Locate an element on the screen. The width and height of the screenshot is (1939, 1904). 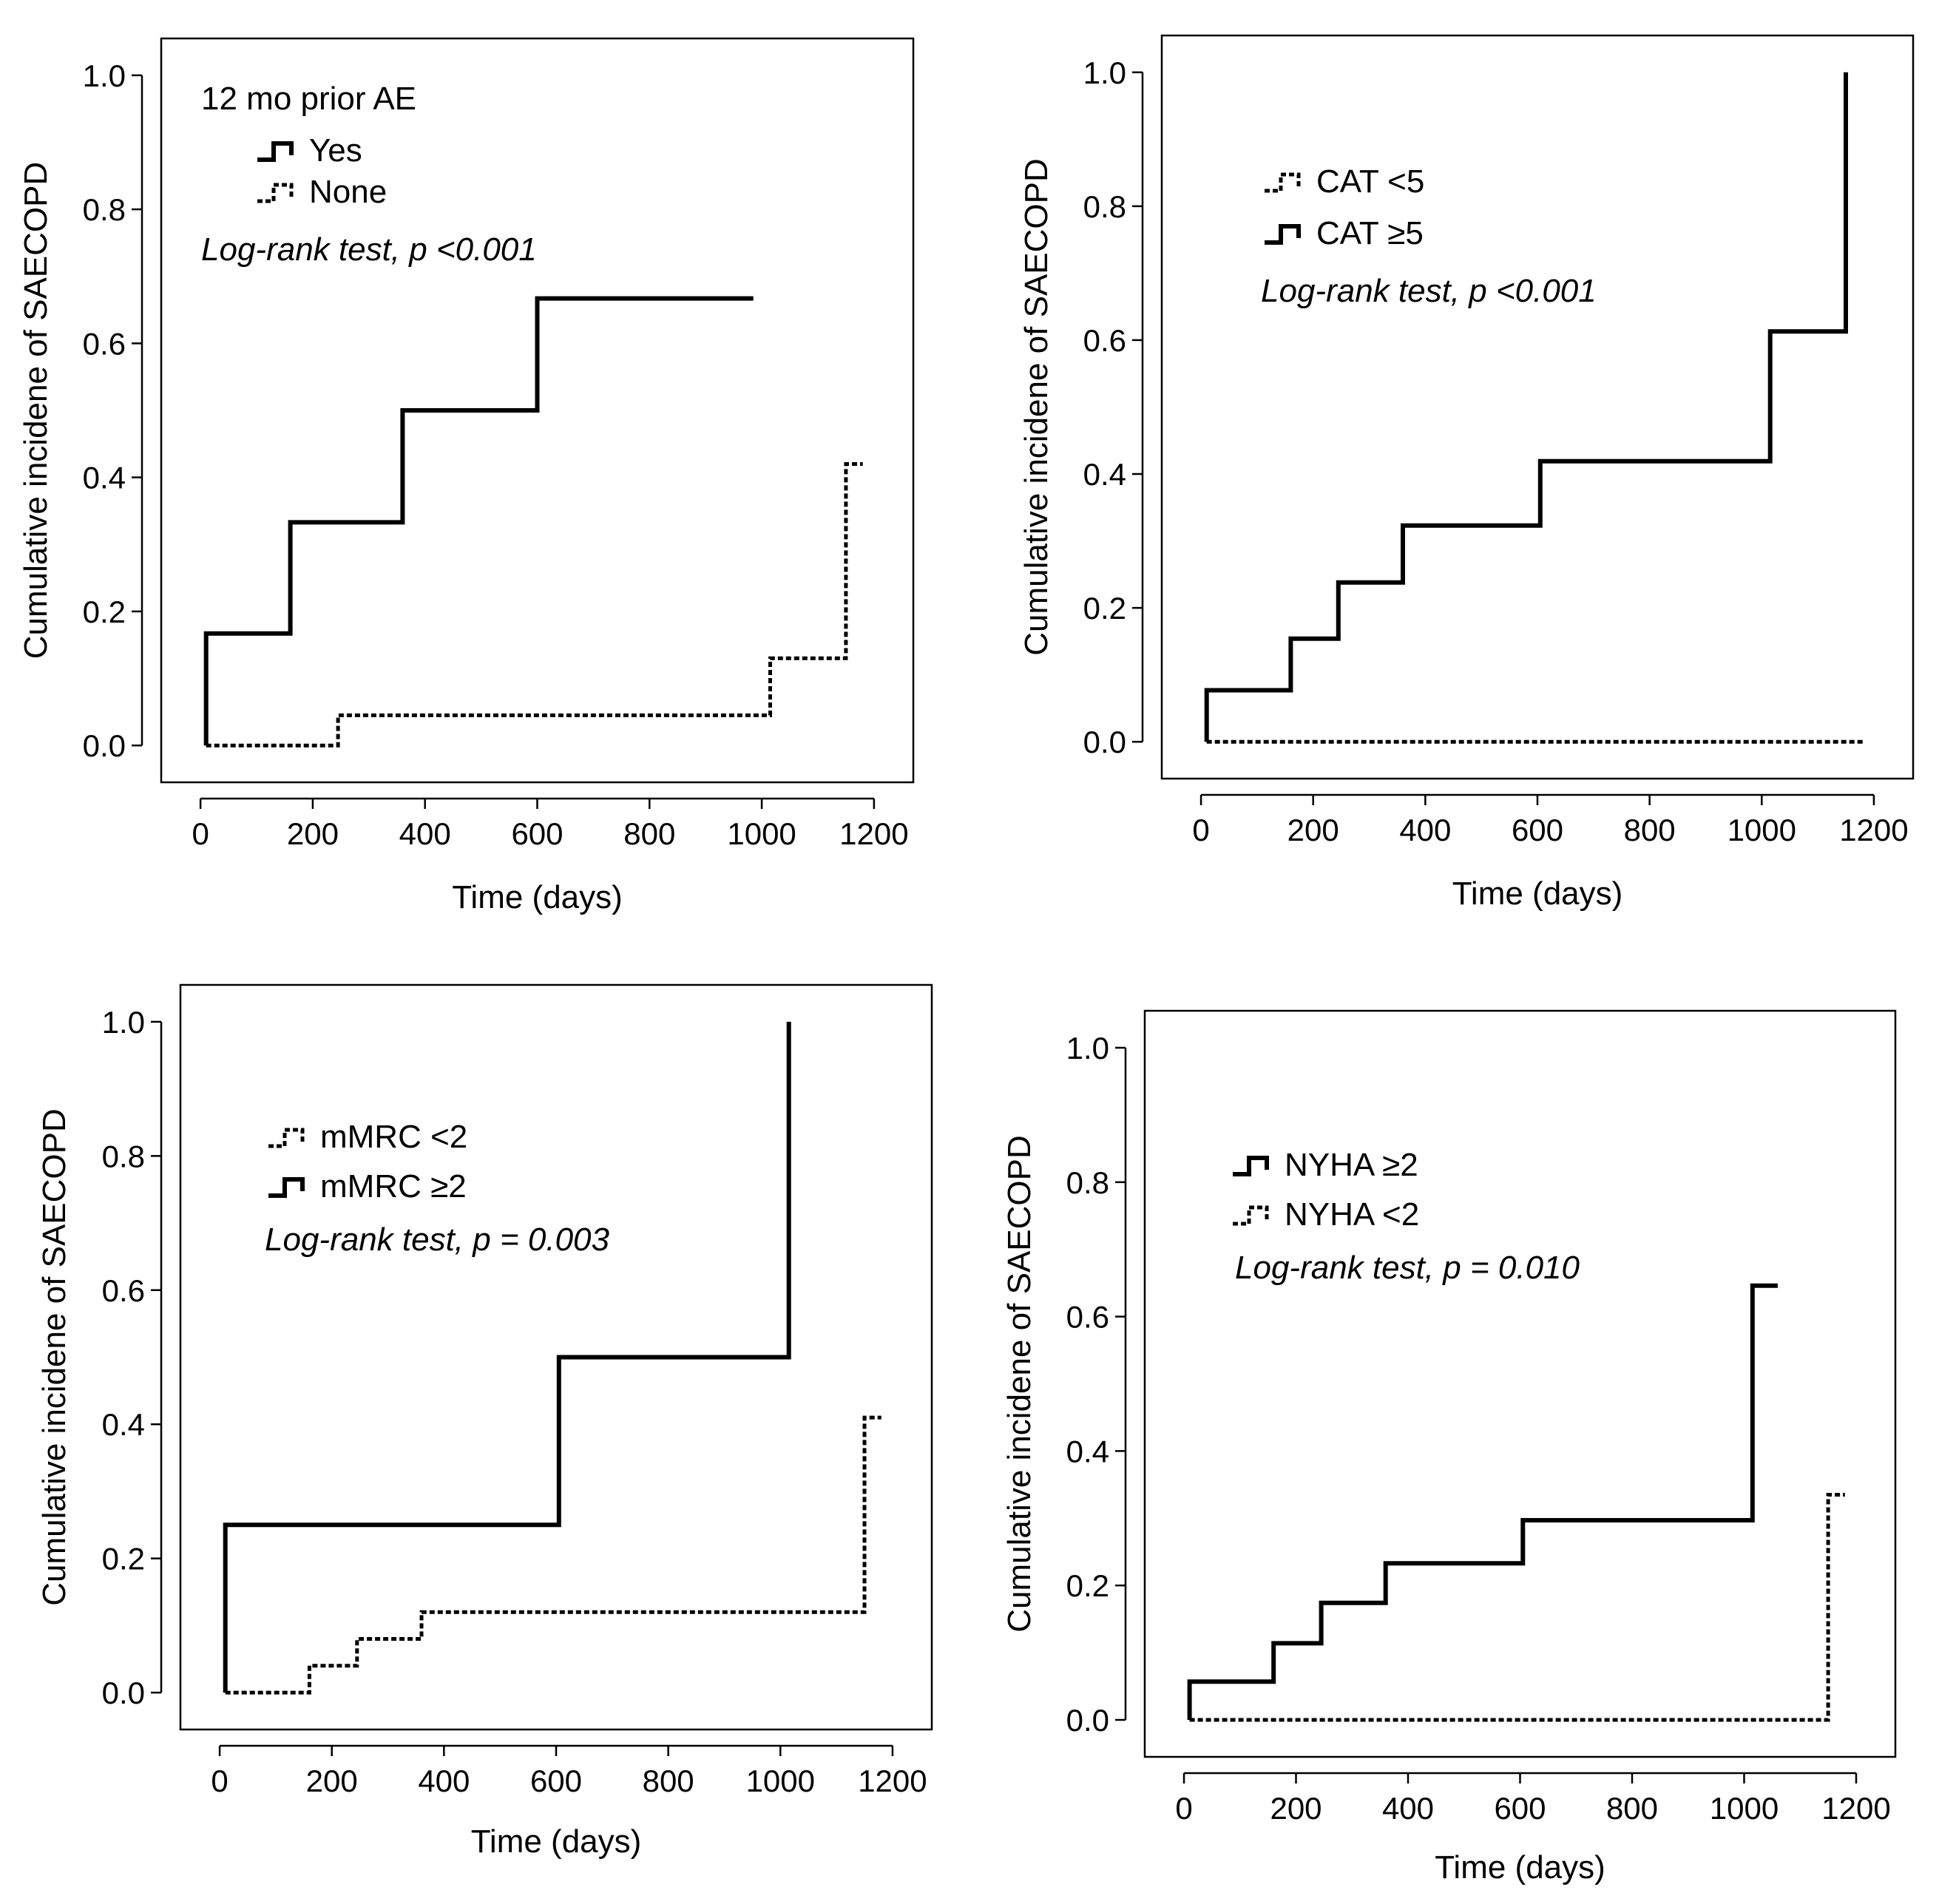
legend-label: NYHA ≥2 is located at coordinates (1351, 1165).